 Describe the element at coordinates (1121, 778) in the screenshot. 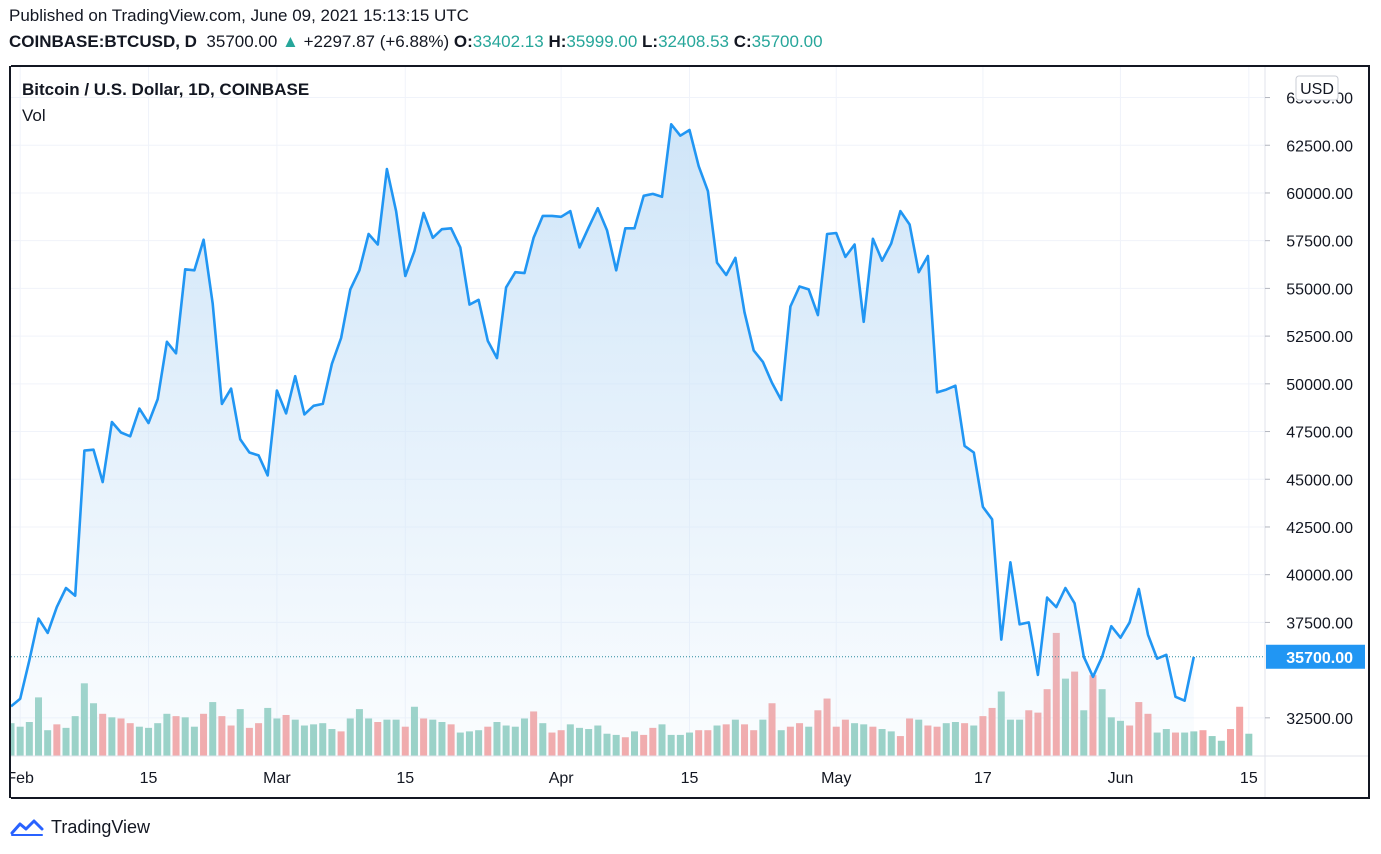

I see `x-tick-label: Jun` at that location.